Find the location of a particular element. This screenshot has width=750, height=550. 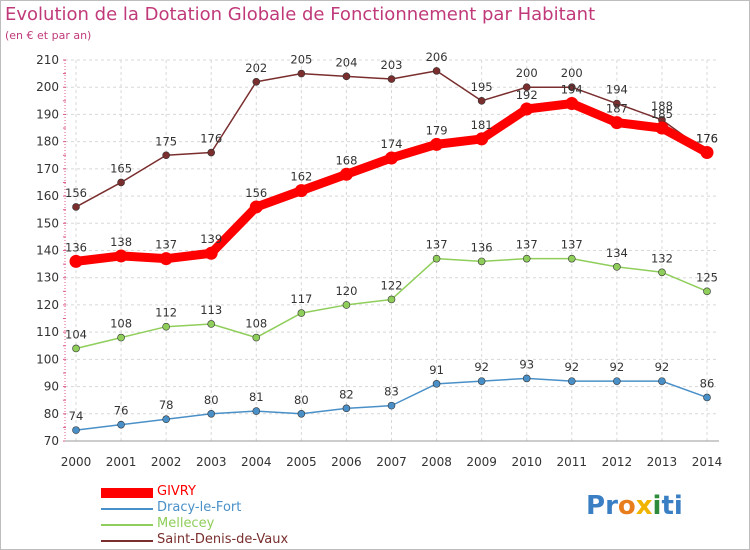

logo-letter: r is located at coordinates (611, 506).